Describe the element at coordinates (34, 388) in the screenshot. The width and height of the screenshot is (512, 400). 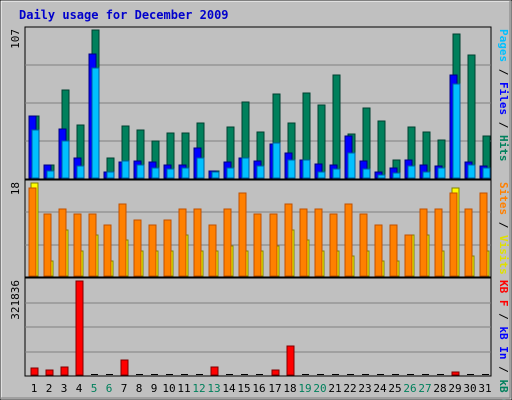
I see `x-tick-label-1: 1` at that location.